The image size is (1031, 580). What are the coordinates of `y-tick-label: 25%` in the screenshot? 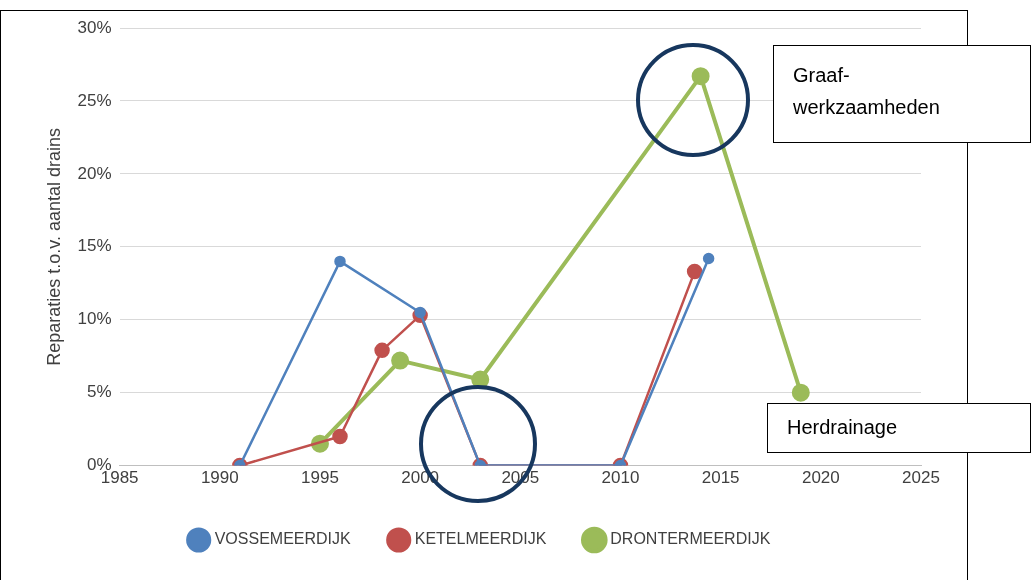 It's located at (94, 100).